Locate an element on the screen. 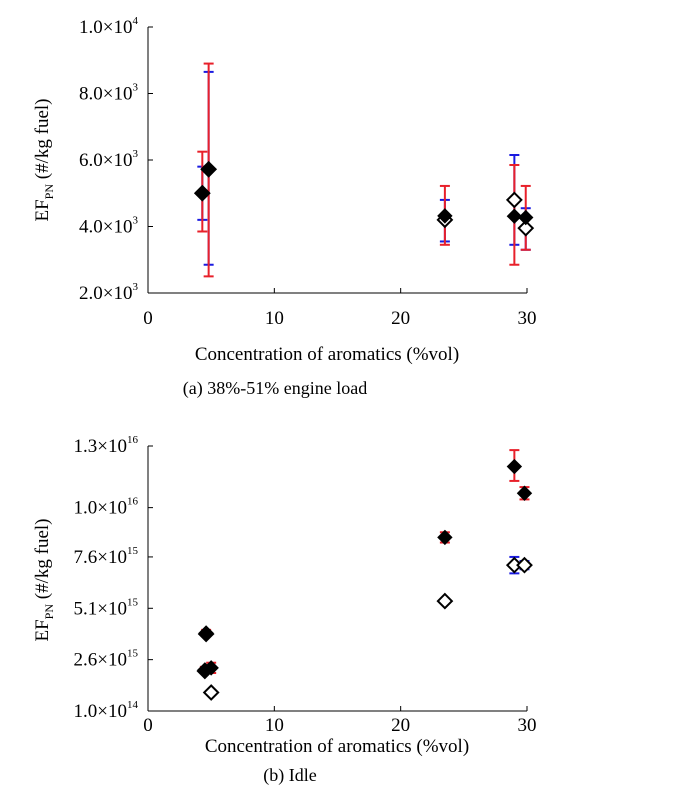 The image size is (687, 789). y-tick-label: 2.0×10³ is located at coordinates (108, 292).